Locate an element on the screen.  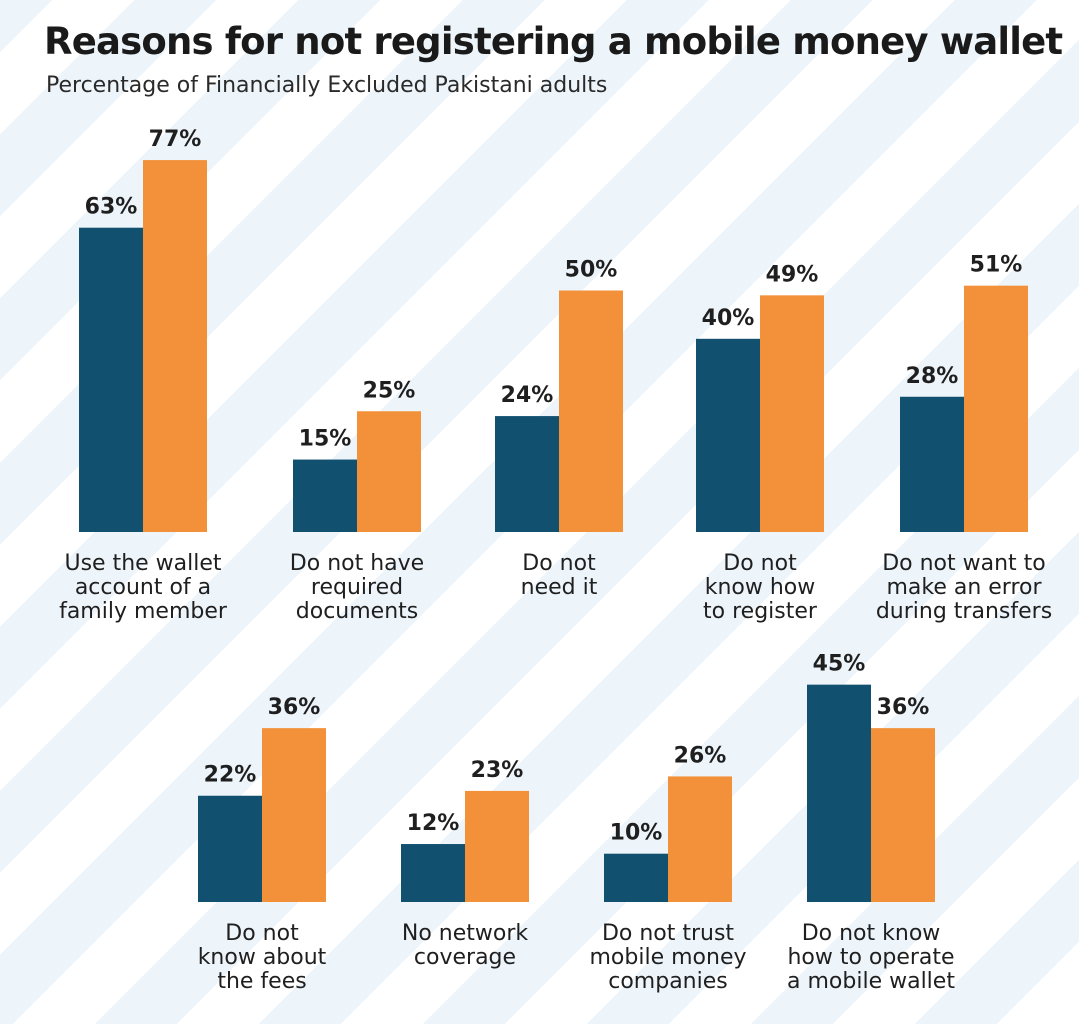
category-label: account of a is located at coordinates (143, 587).